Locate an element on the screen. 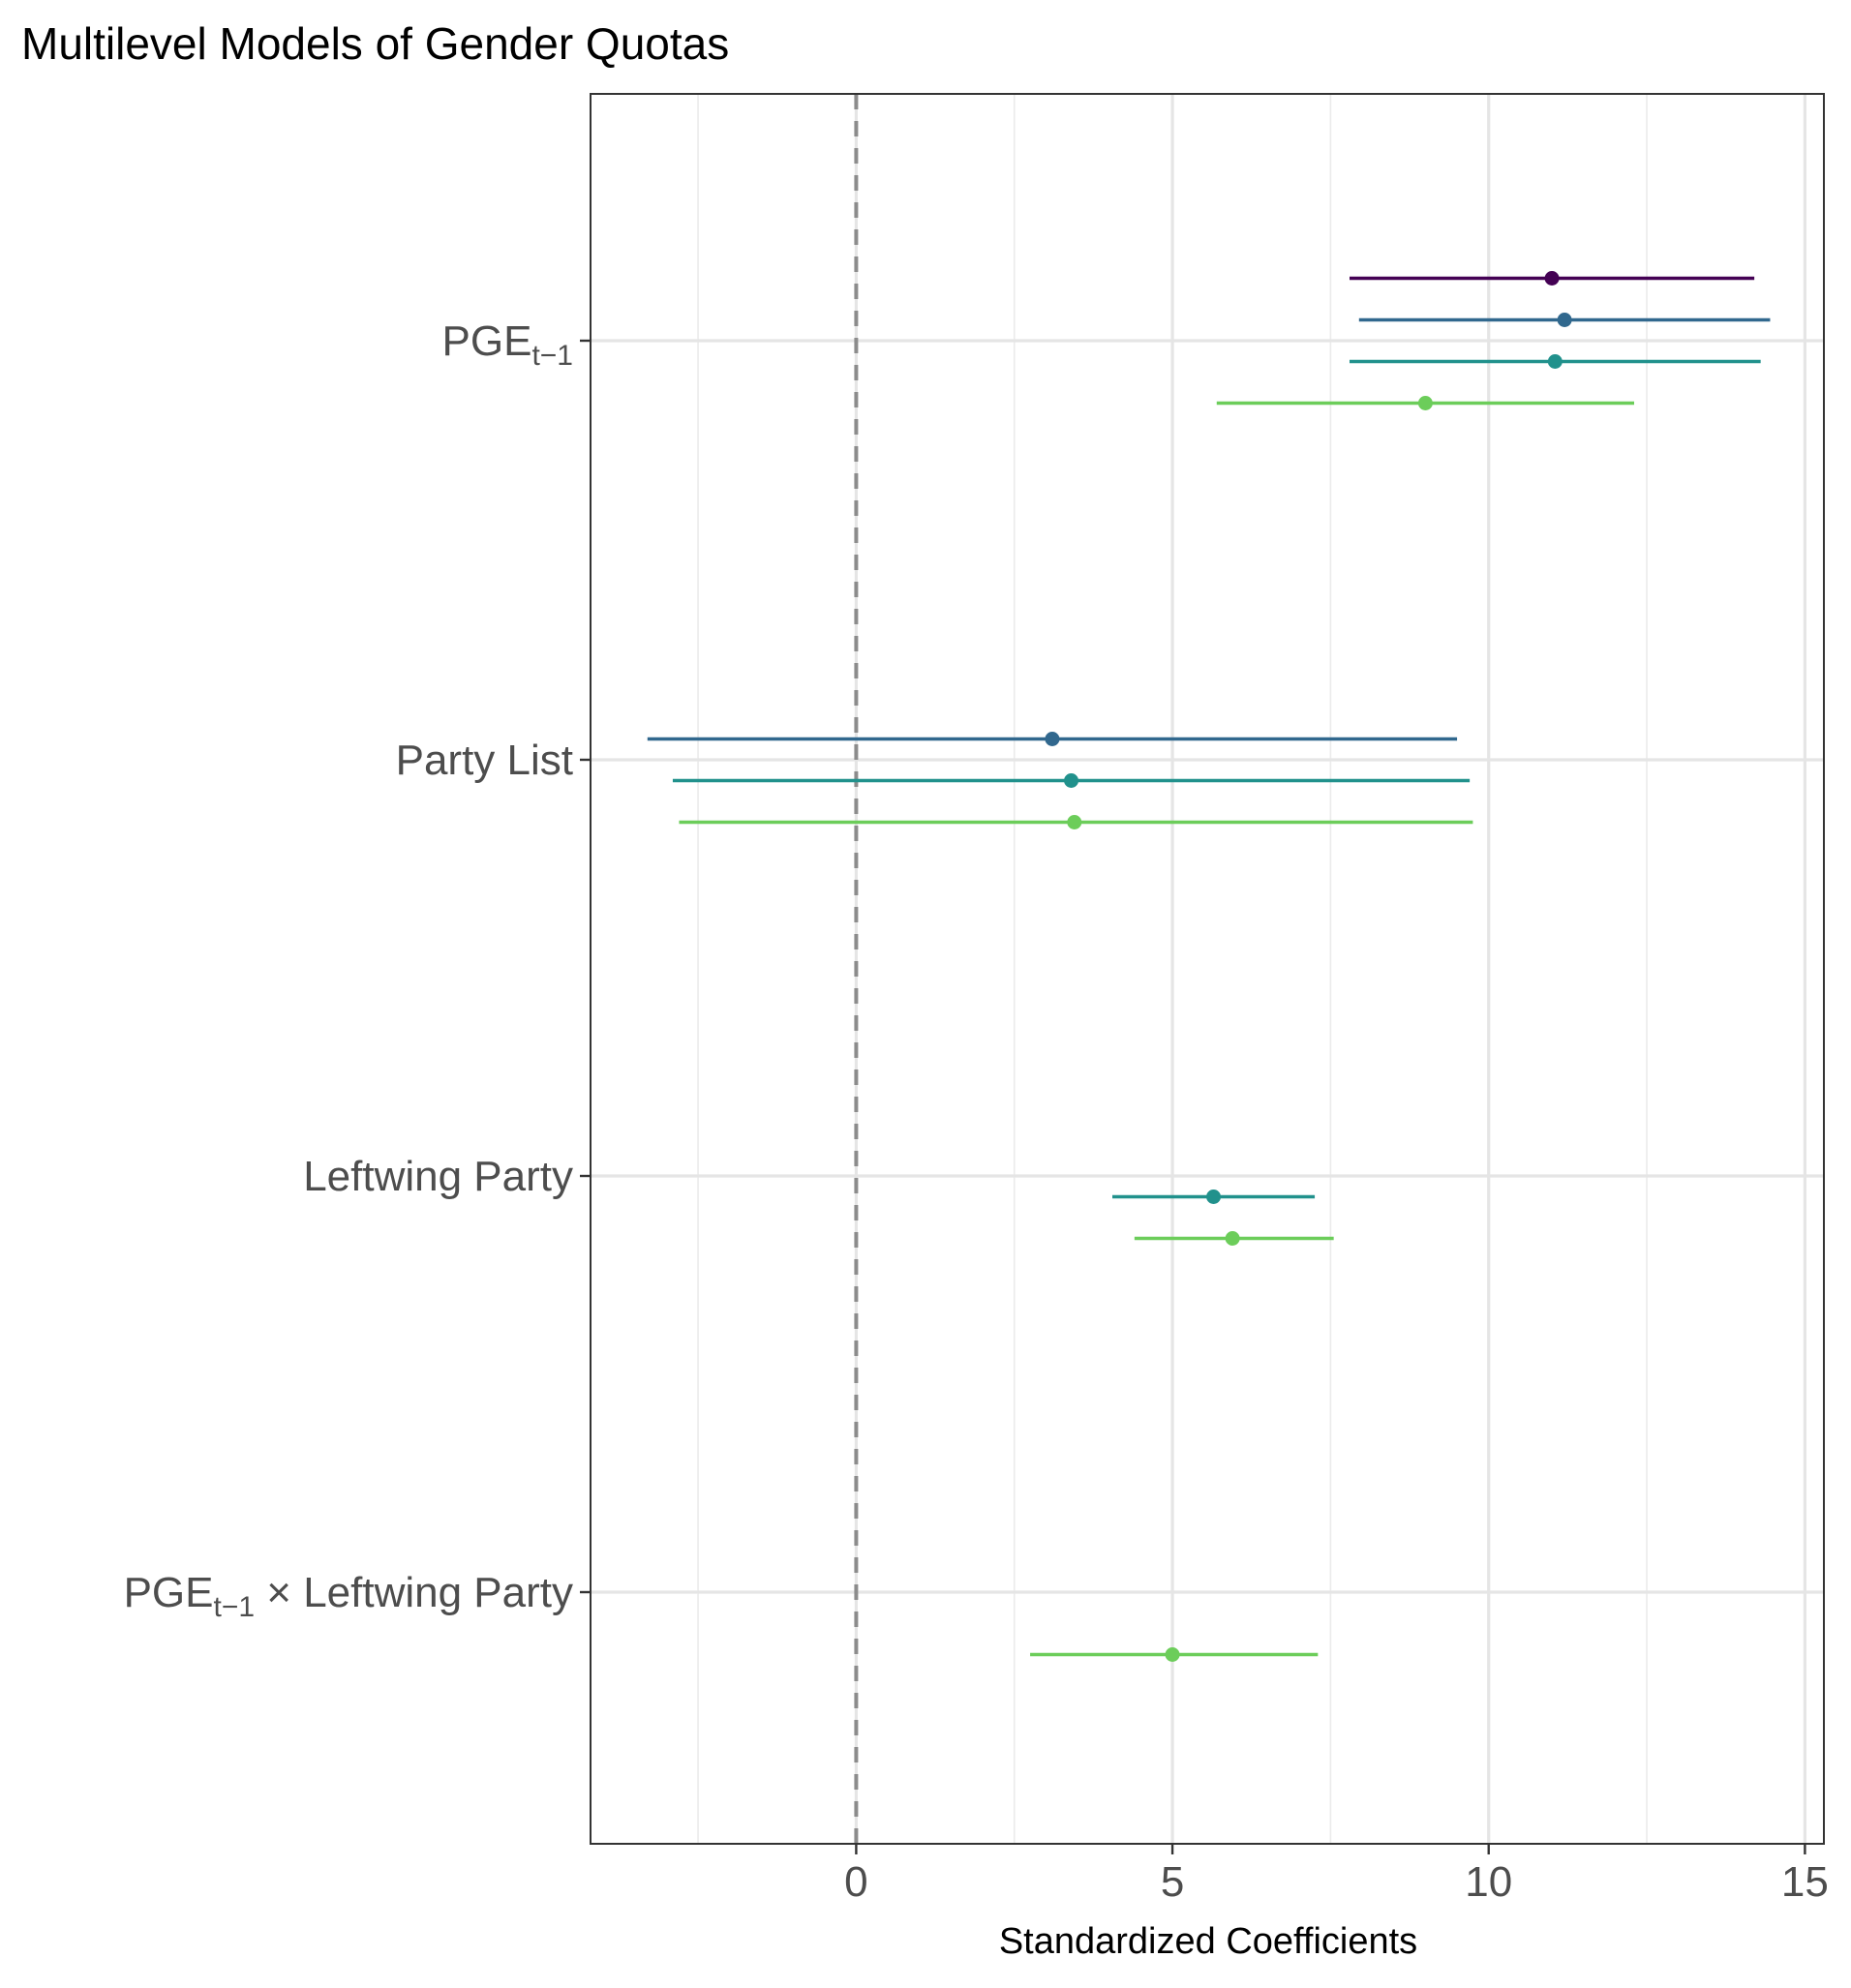 The image size is (1851, 1988). x-tick-label: 15 is located at coordinates (1805, 1882).